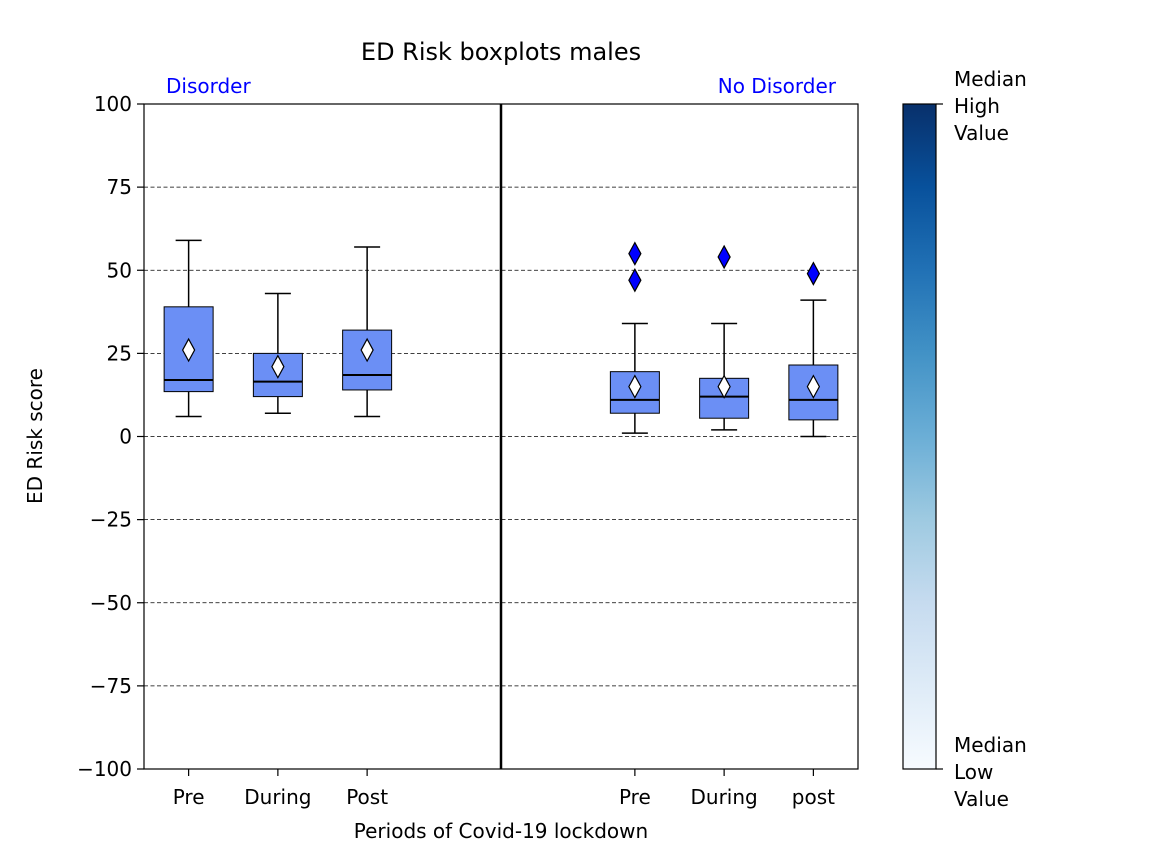 The width and height of the screenshot is (1152, 864). What do you see at coordinates (208, 86) in the screenshot?
I see `group-label-disorder: Disorder` at bounding box center [208, 86].